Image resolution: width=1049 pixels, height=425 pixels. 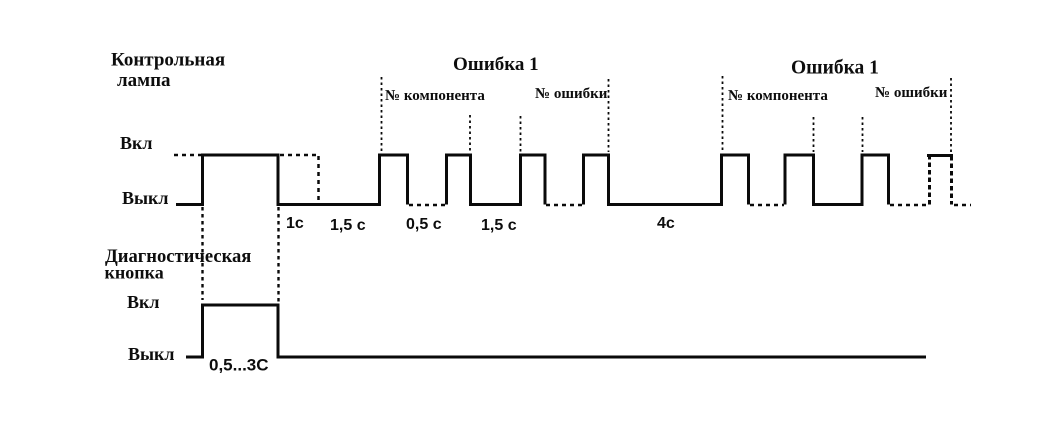 I want to click on svg-text: 0,5 с, so click(x=424, y=224).